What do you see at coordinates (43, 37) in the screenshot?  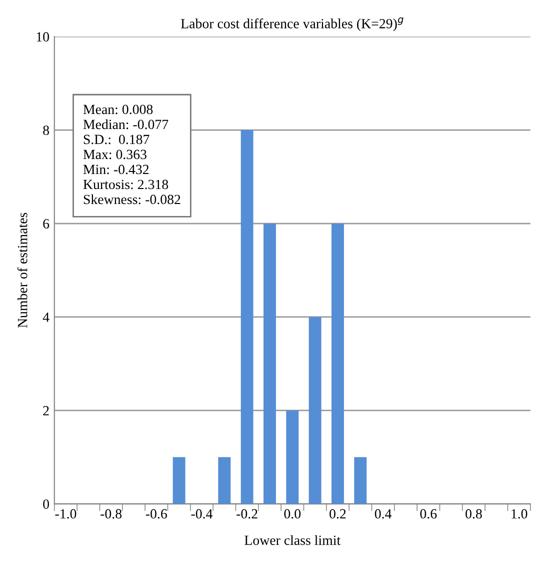 I see `y-tick-label: 10` at bounding box center [43, 37].